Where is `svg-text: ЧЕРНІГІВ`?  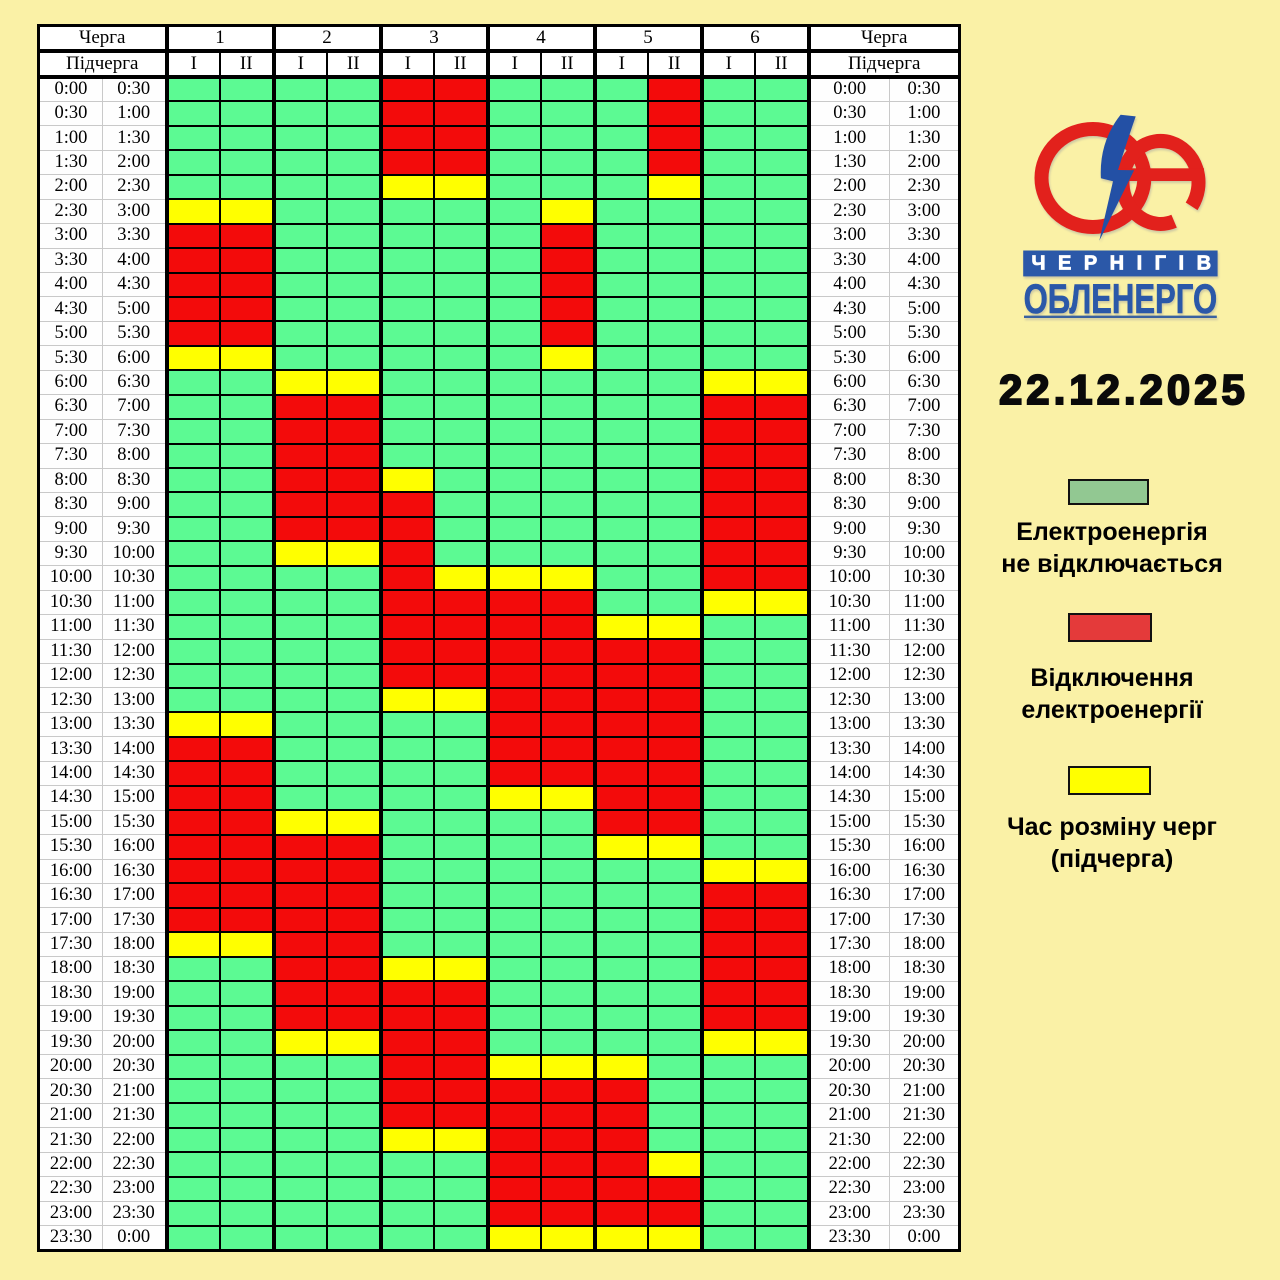 svg-text: ЧЕРНІГІВ is located at coordinates (1127, 264).